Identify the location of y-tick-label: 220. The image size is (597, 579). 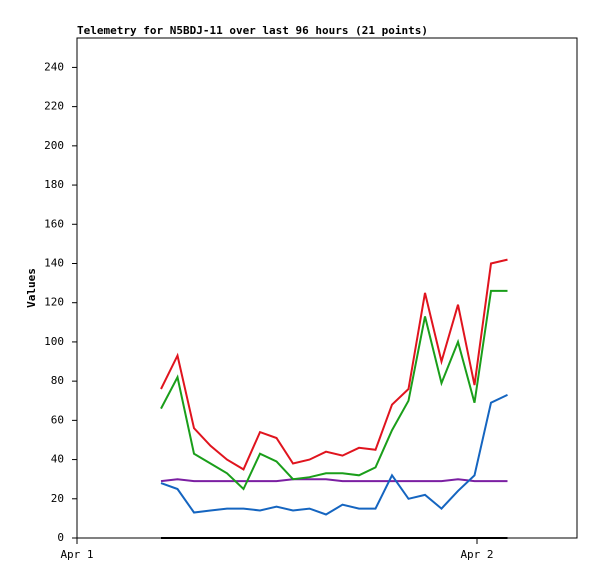
(54, 106).